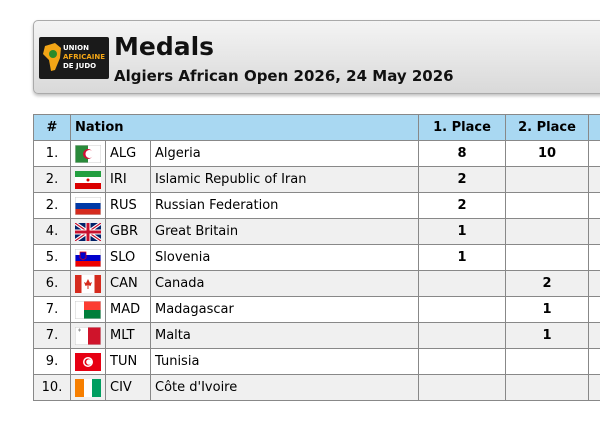  What do you see at coordinates (284, 153) in the screenshot?
I see `country-name: Algeria` at bounding box center [284, 153].